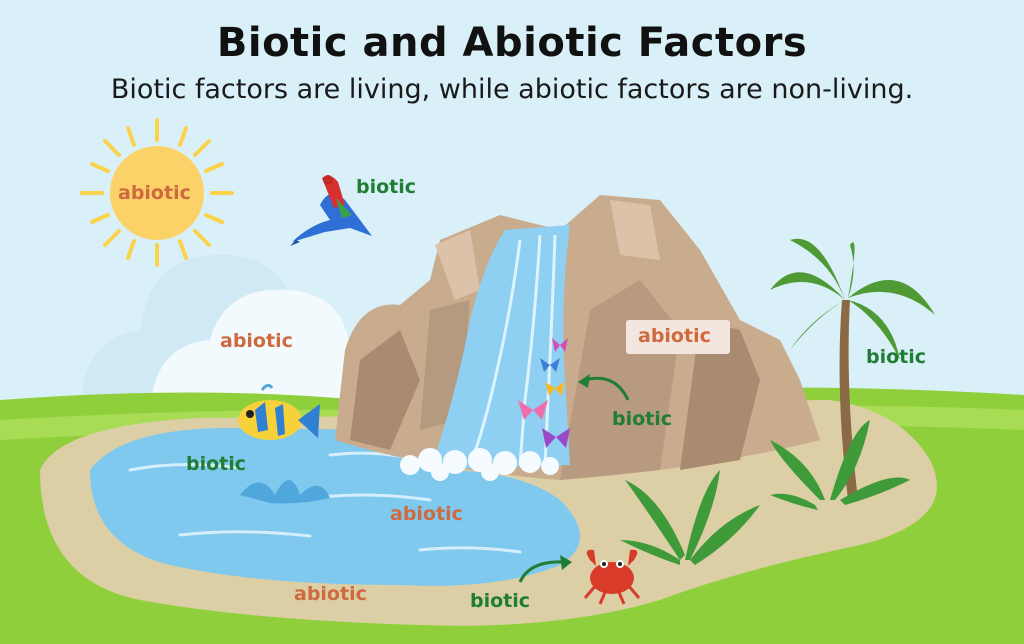 This screenshot has height=644, width=1024. I want to click on parrot-icon, so click(331, 210).